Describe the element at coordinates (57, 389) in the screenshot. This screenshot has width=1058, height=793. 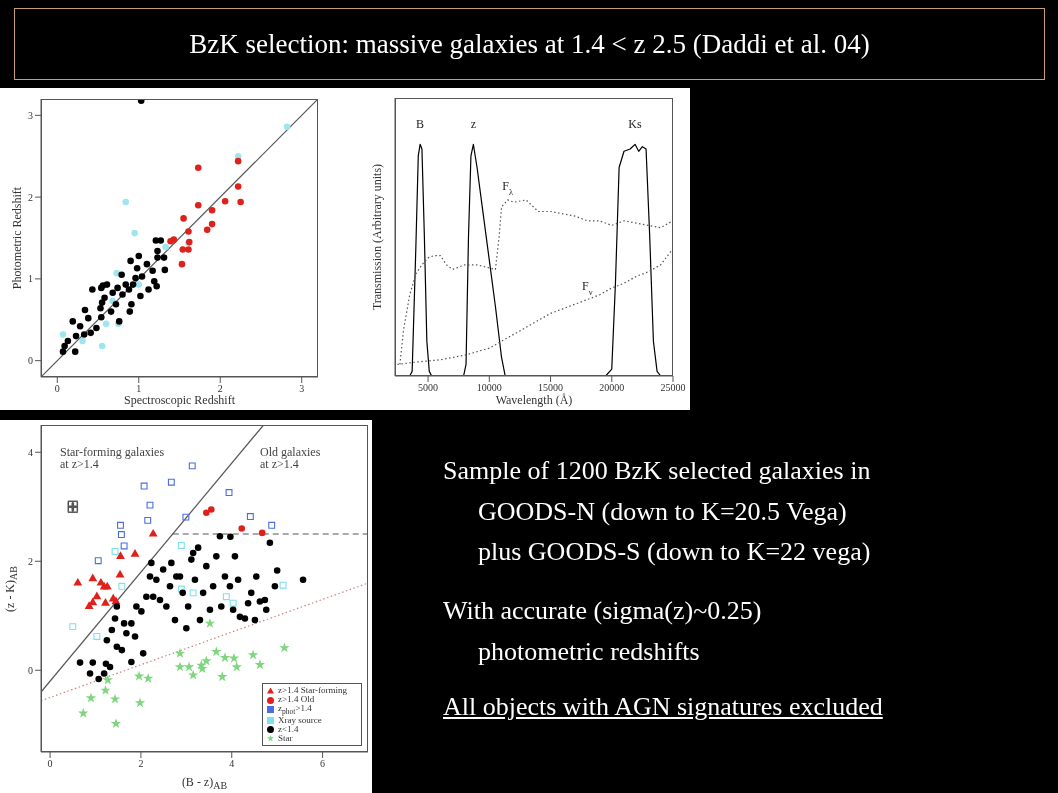
I see `x-tick-label: 0` at that location.